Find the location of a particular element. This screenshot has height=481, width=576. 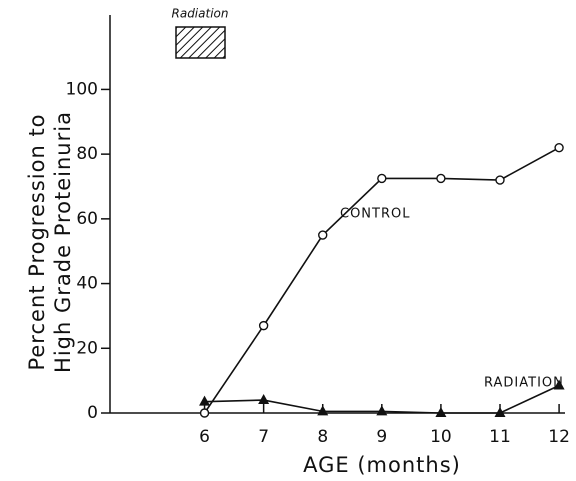

x-tick-label: 12 is located at coordinates (559, 437).